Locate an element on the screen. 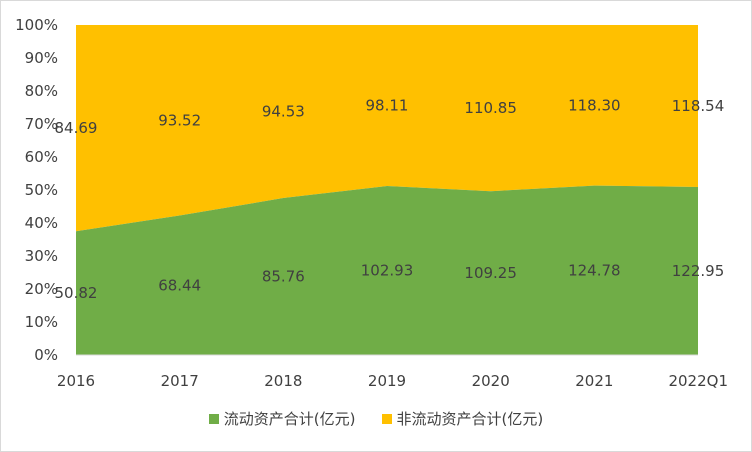  data-label-current-assets: 102.93 is located at coordinates (387, 271).